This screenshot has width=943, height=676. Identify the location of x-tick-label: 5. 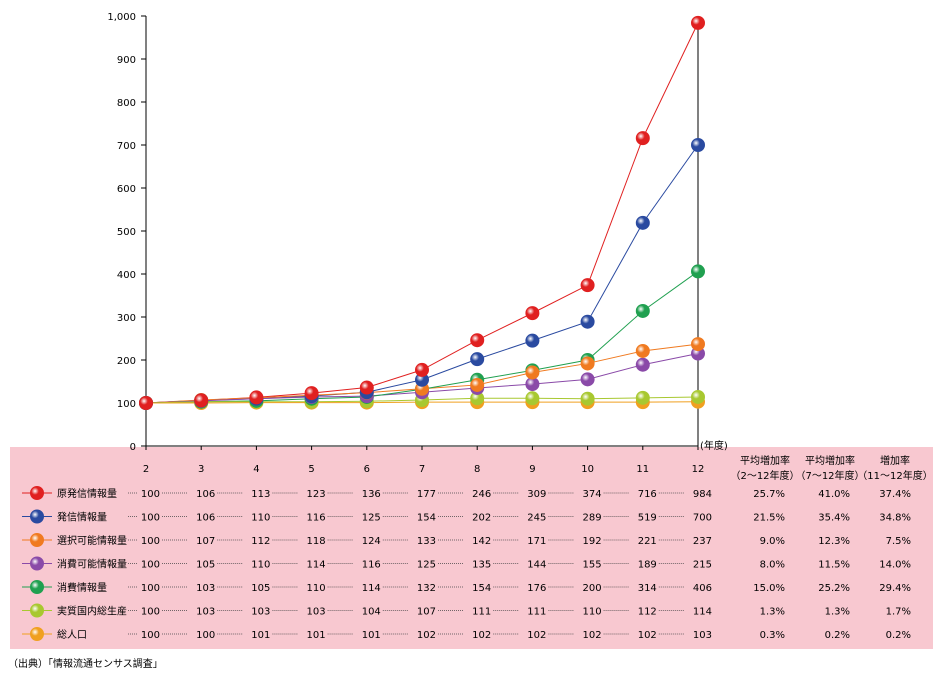
(311, 469).